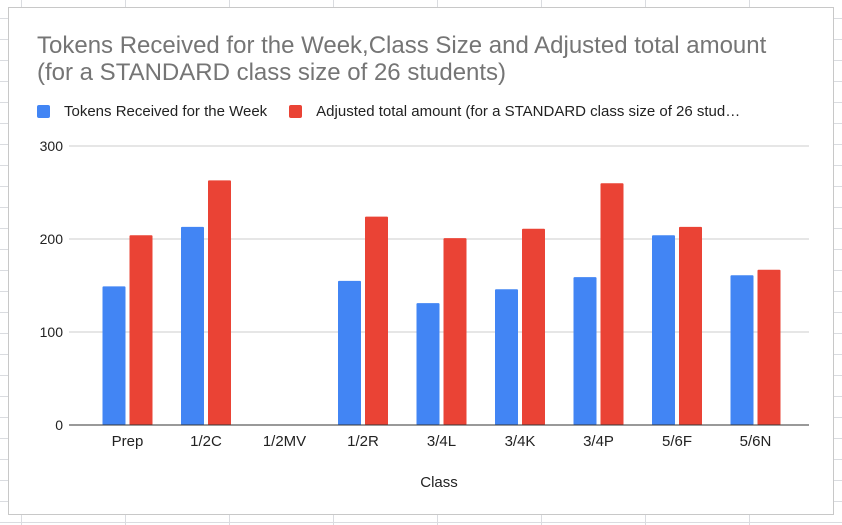 The height and width of the screenshot is (525, 842). Describe the element at coordinates (52, 285) in the screenshot. I see `y-axis-ticks: 0 100 200 300` at that location.